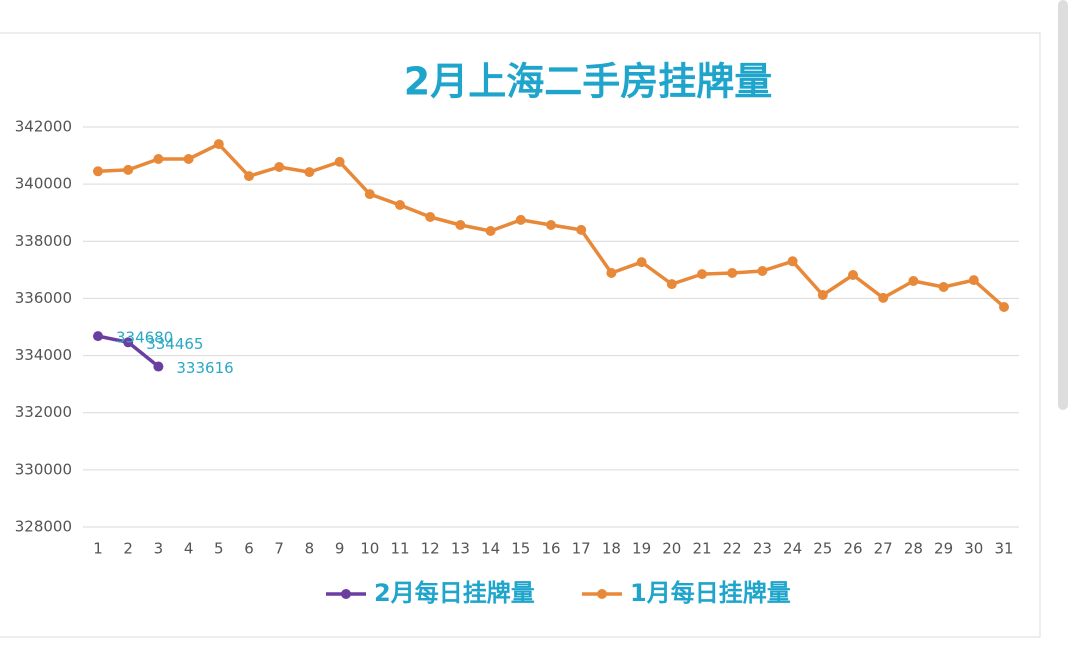 This screenshot has height=652, width=1080. I want to click on x-tick-label: 18, so click(611, 549).